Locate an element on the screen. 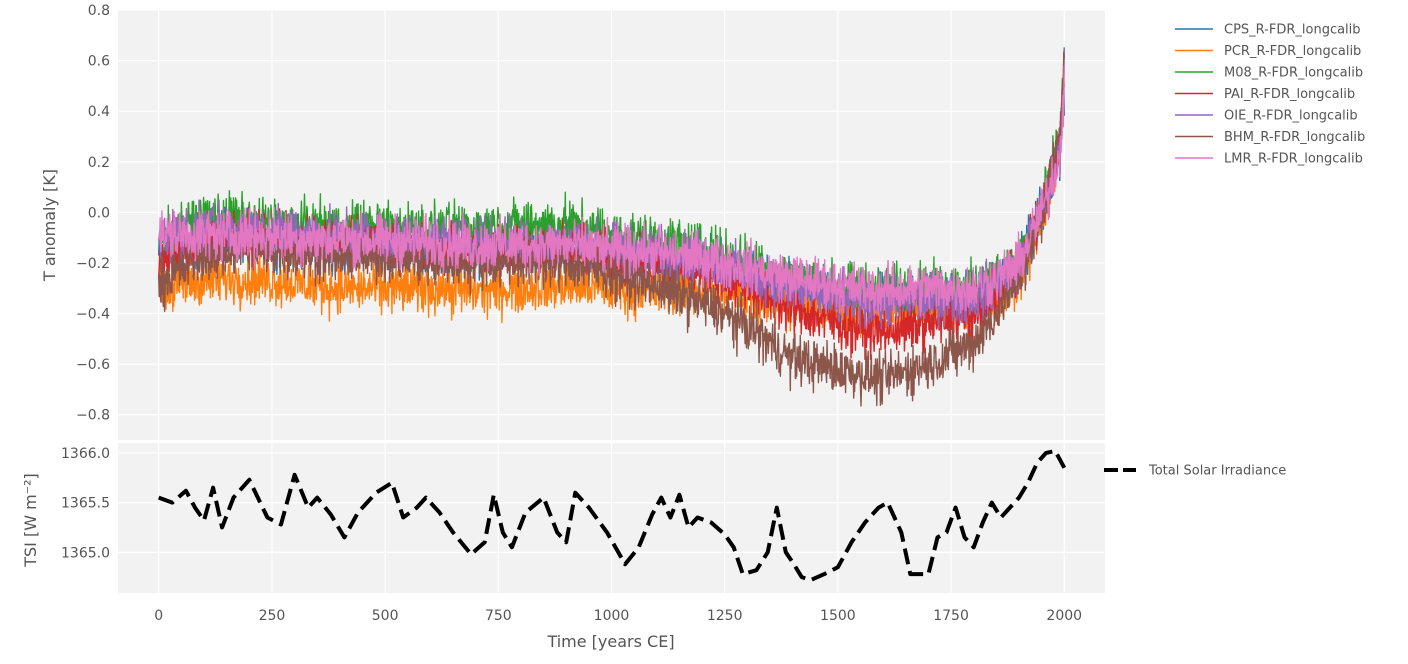 The width and height of the screenshot is (1408, 664). temperature-y-axis-label: T anomaly [K] is located at coordinates (49, 225).